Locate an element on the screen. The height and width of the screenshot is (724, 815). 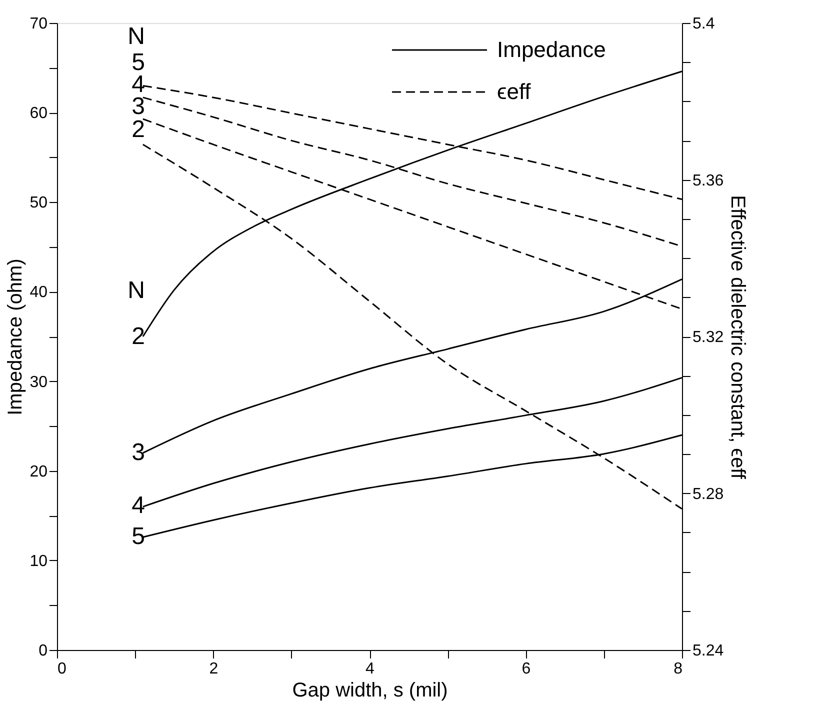
y2-tick-label: 5.32 is located at coordinates (708, 337).